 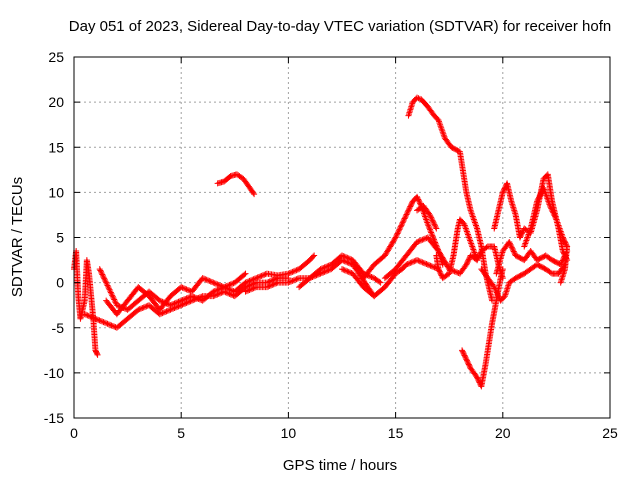 What do you see at coordinates (396, 433) in the screenshot?
I see `x-tick-label: 15` at bounding box center [396, 433].